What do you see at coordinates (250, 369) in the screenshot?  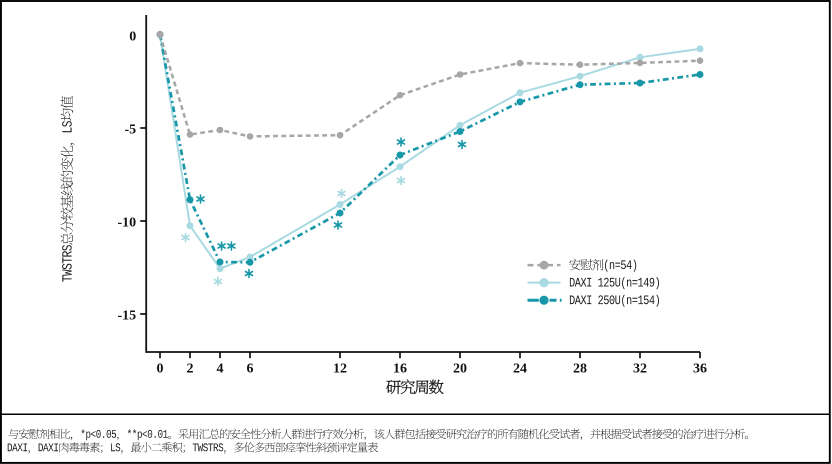 I see `svg-text: 6` at bounding box center [250, 369].